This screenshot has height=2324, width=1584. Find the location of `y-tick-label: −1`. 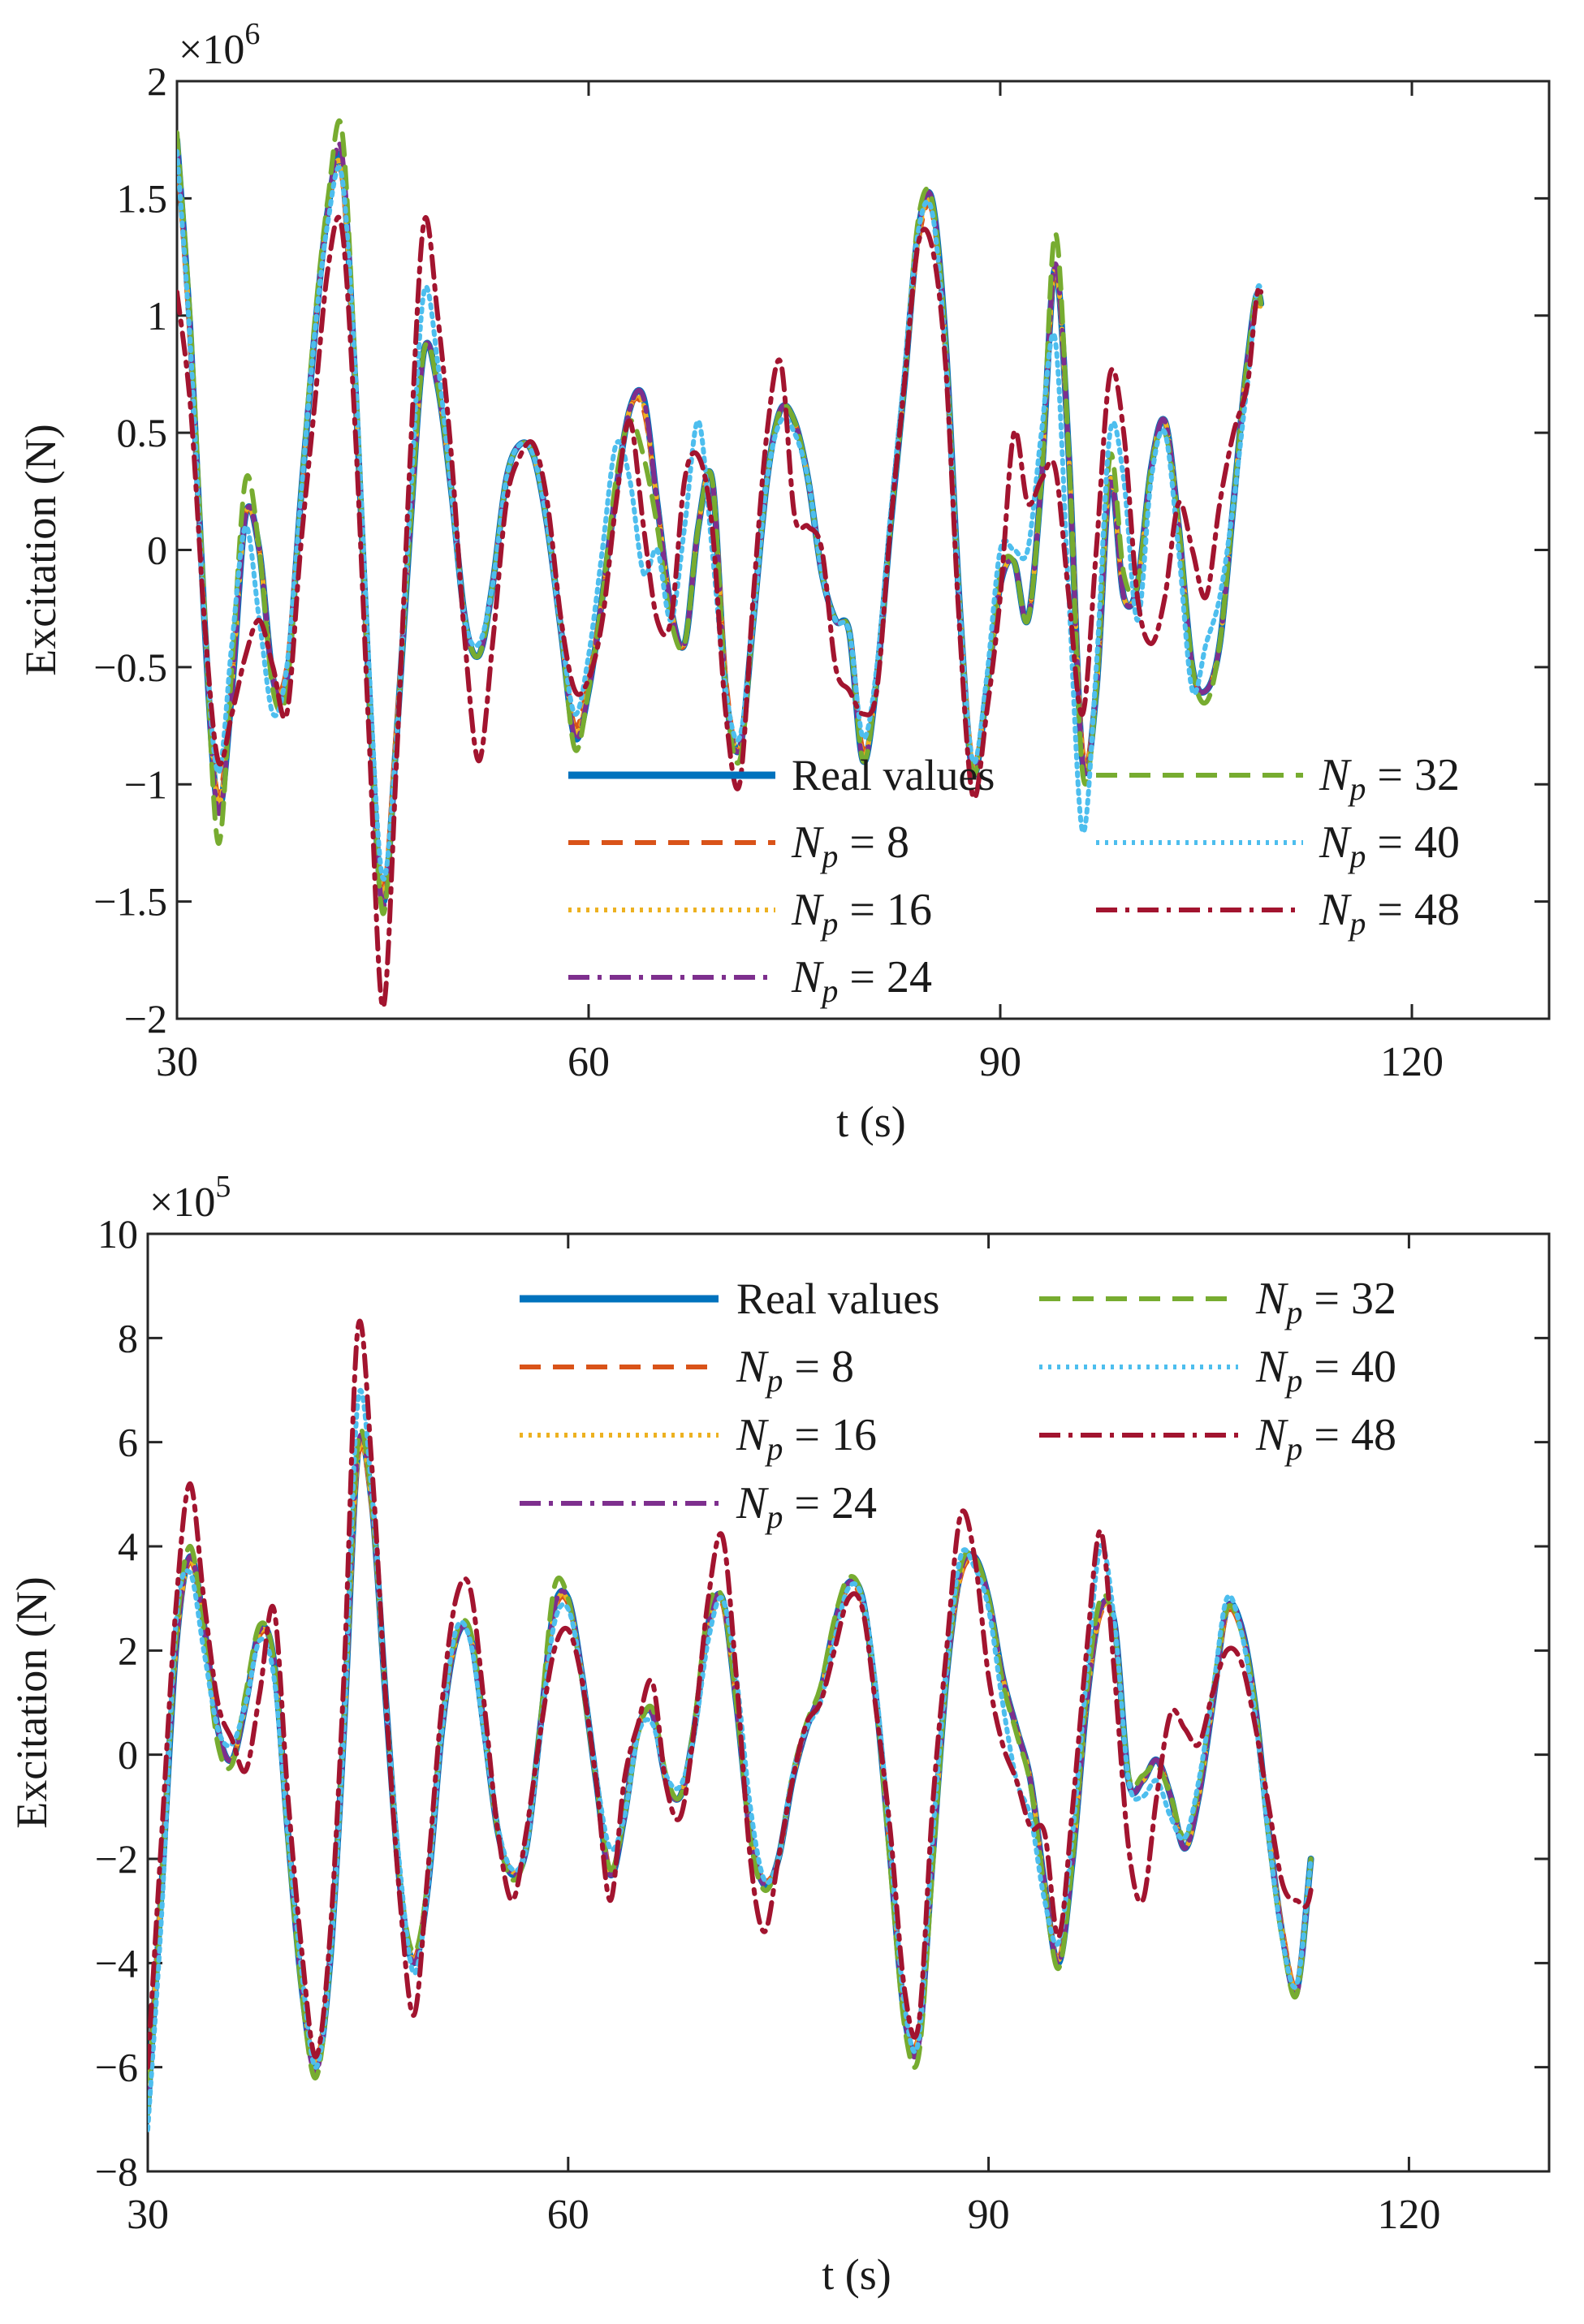

y-tick-label: −1 is located at coordinates (145, 784).